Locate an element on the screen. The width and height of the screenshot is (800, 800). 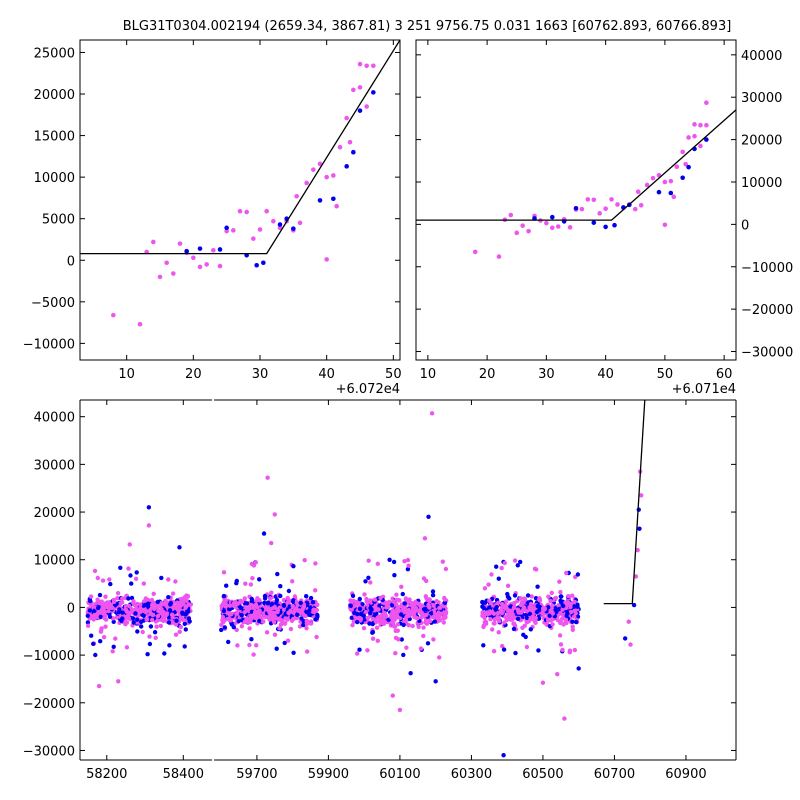
model-curve is located at coordinates (240, 147).